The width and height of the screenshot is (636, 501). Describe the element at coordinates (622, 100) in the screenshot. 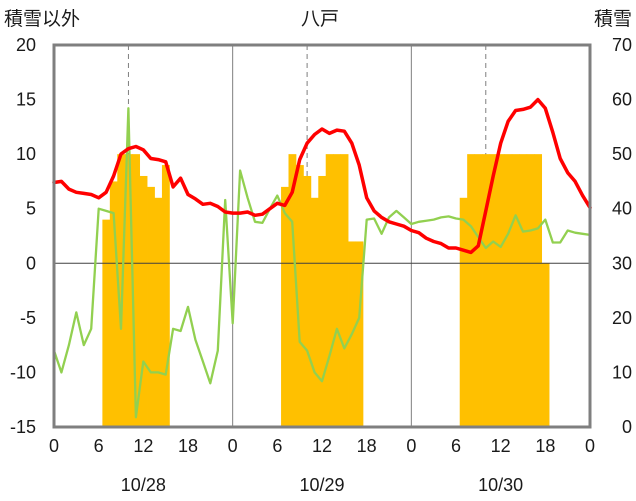

I see `right-y-tick-label: 60` at that location.